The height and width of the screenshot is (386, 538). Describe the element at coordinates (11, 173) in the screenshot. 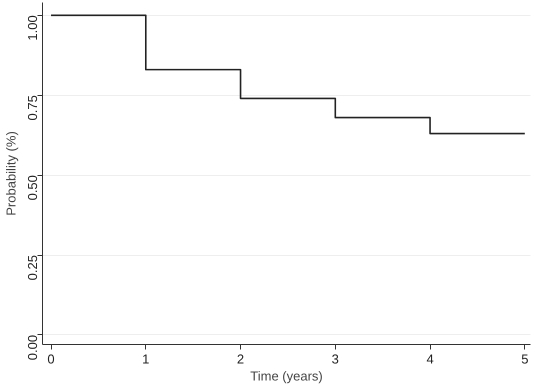

I see `y-axis-title: Probability (%)` at that location.